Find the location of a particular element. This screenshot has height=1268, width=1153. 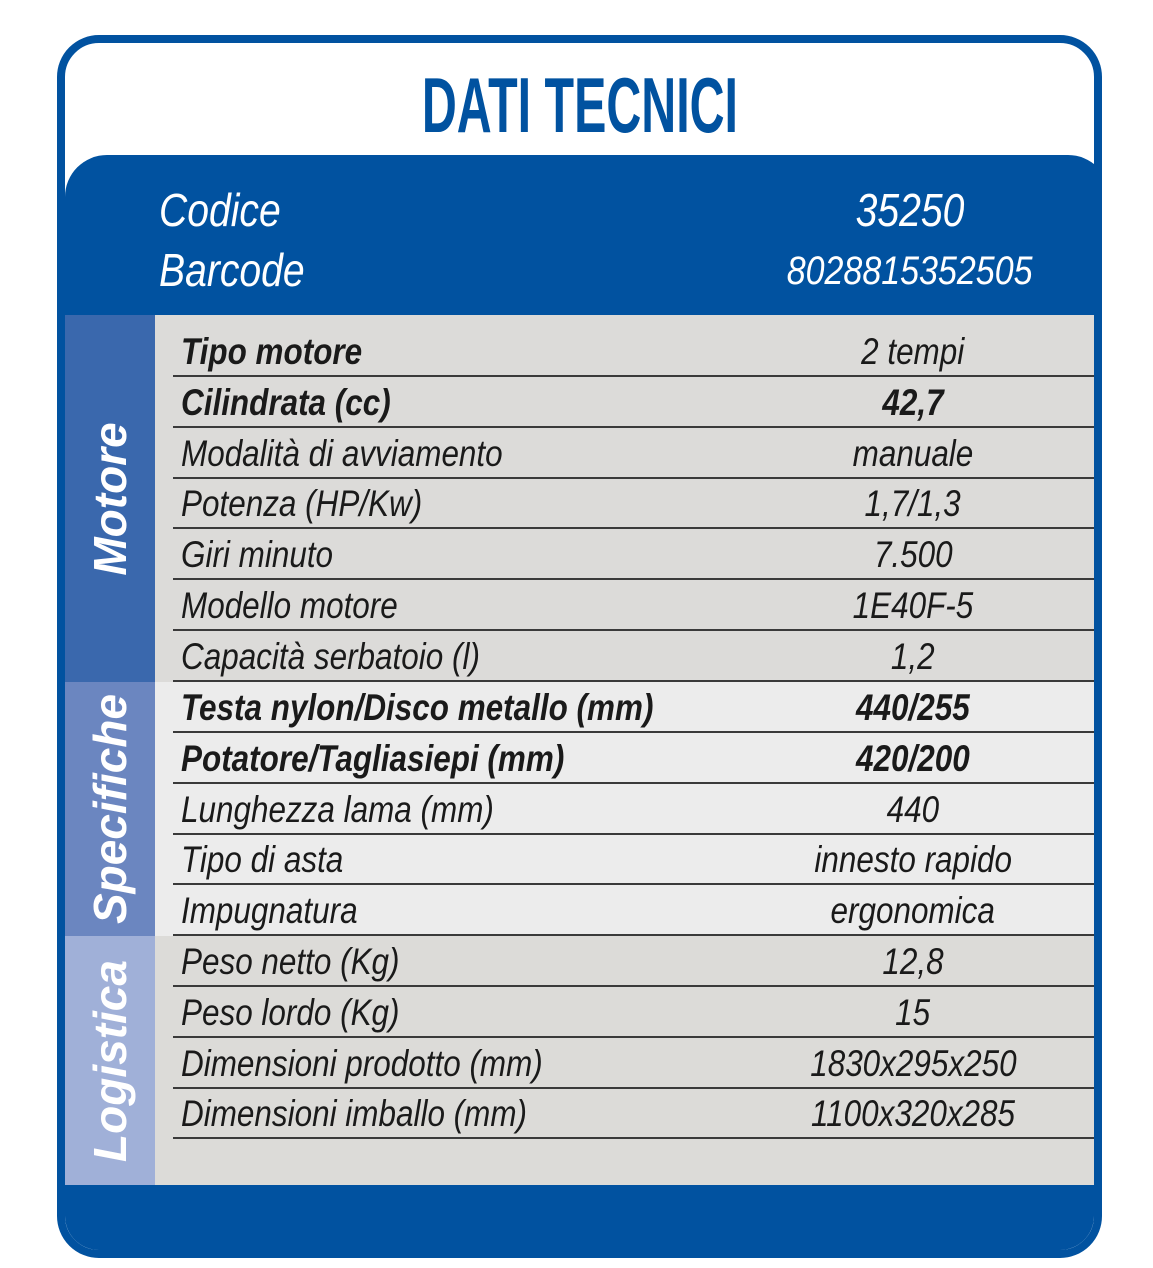

spec-row: Capacità serbatoio (l) 1,2 is located at coordinates (633, 656).